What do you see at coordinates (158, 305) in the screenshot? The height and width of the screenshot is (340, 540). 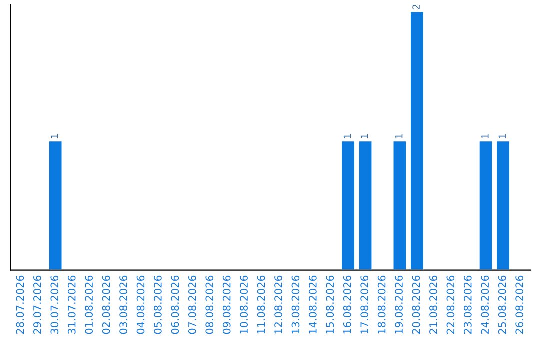 I see `x-tick-label: 05.08.2026` at bounding box center [158, 305].